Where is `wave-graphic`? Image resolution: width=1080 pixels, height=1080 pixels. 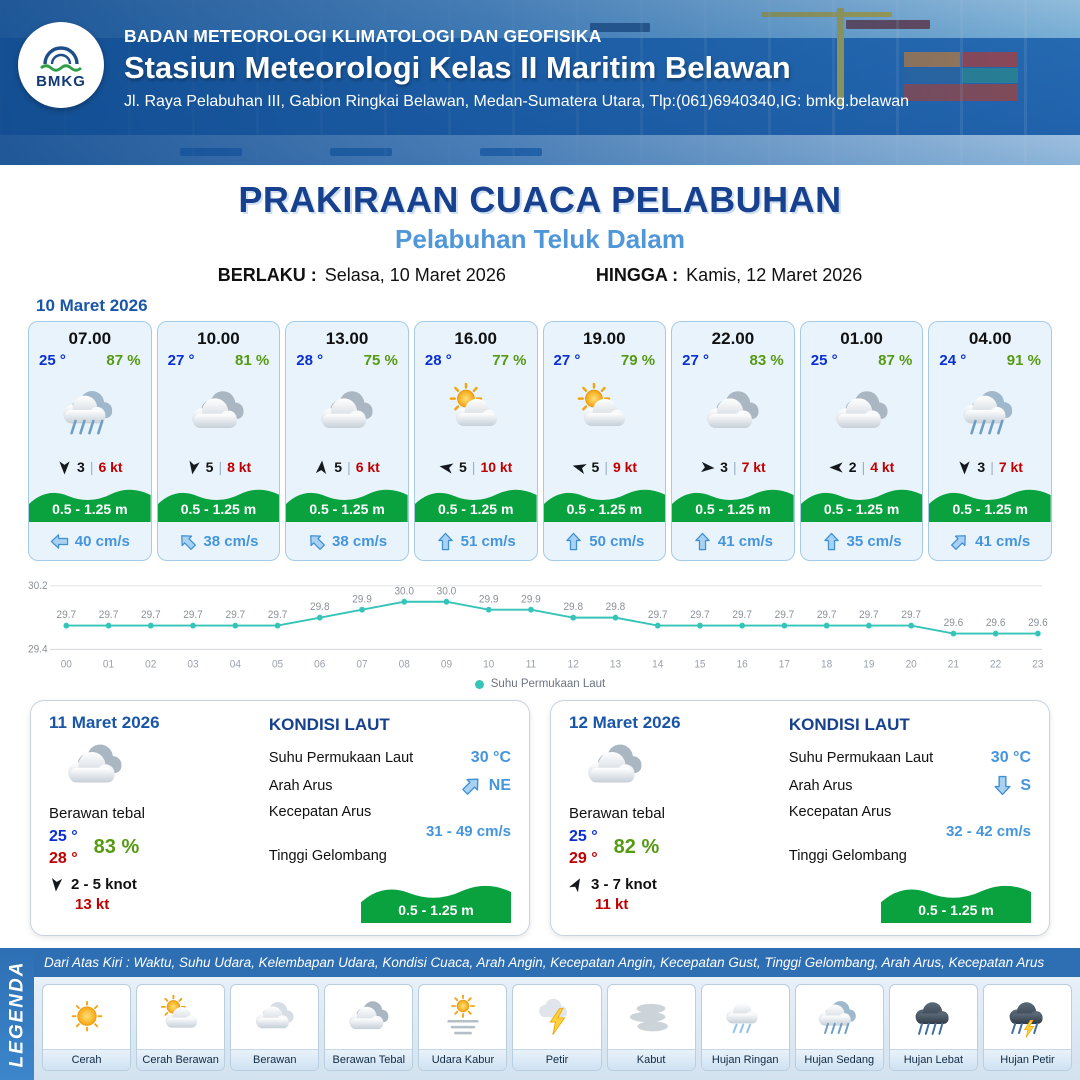
wave-graphic is located at coordinates (90, 505).